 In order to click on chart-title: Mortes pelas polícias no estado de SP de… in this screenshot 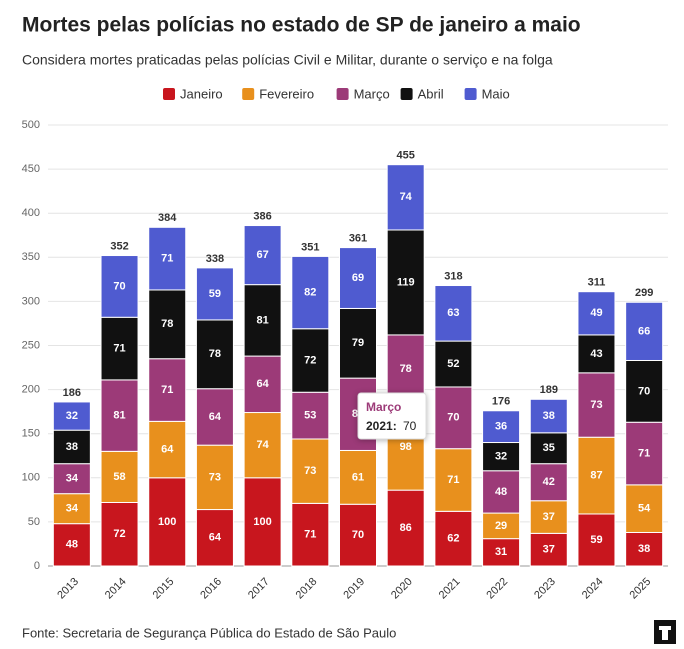, I will do `click(301, 25)`.